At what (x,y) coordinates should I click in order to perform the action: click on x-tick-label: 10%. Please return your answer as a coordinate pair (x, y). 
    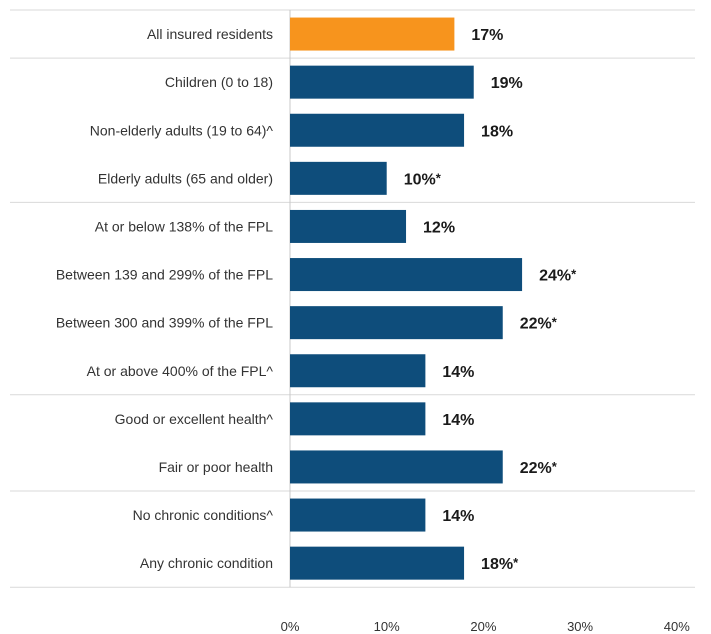
    Looking at the image, I should click on (387, 626).